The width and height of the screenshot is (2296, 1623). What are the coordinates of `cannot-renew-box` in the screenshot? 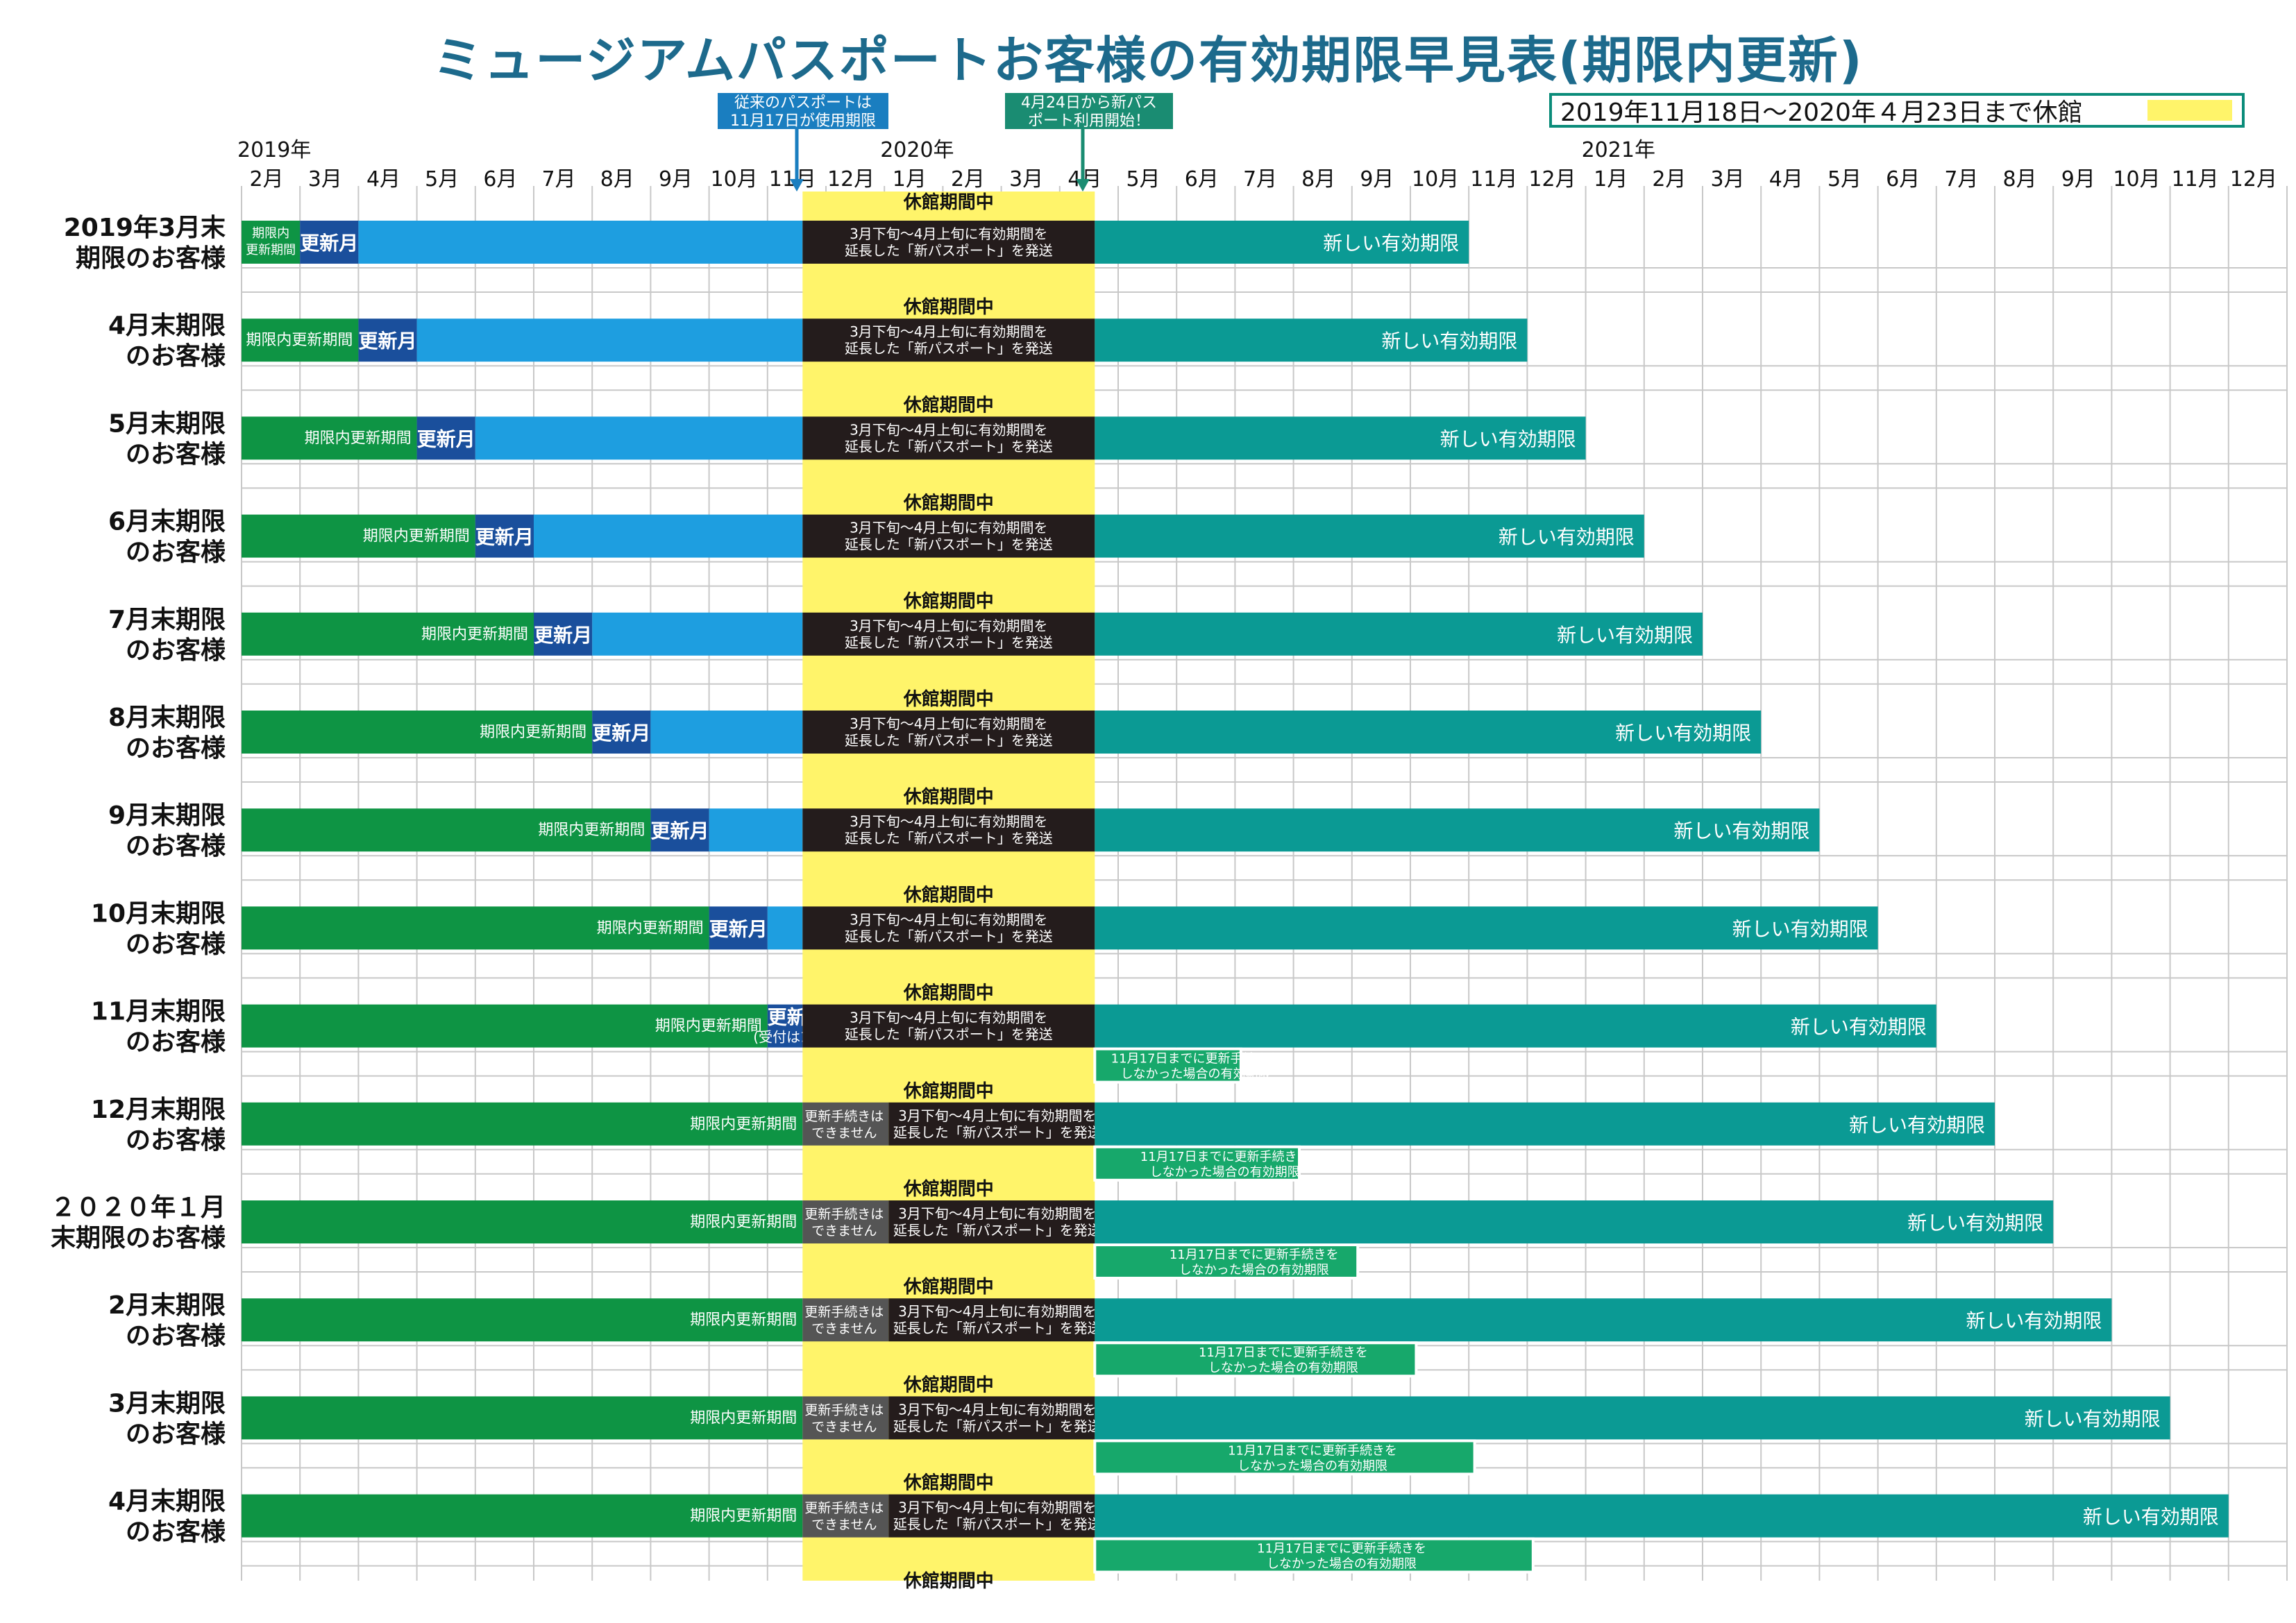 It's located at (845, 1516).